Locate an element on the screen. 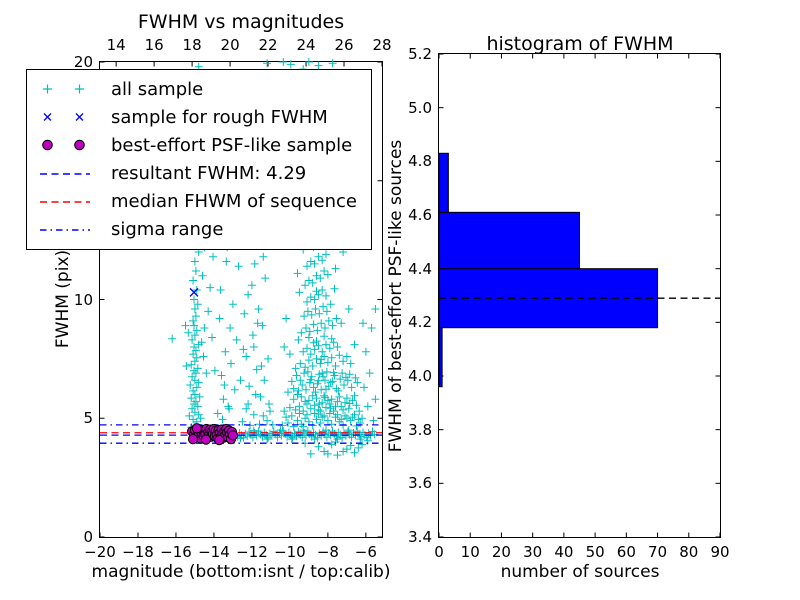 The height and width of the screenshot is (600, 800). legend-item: best-effort PSF-like sample is located at coordinates (202, 145).